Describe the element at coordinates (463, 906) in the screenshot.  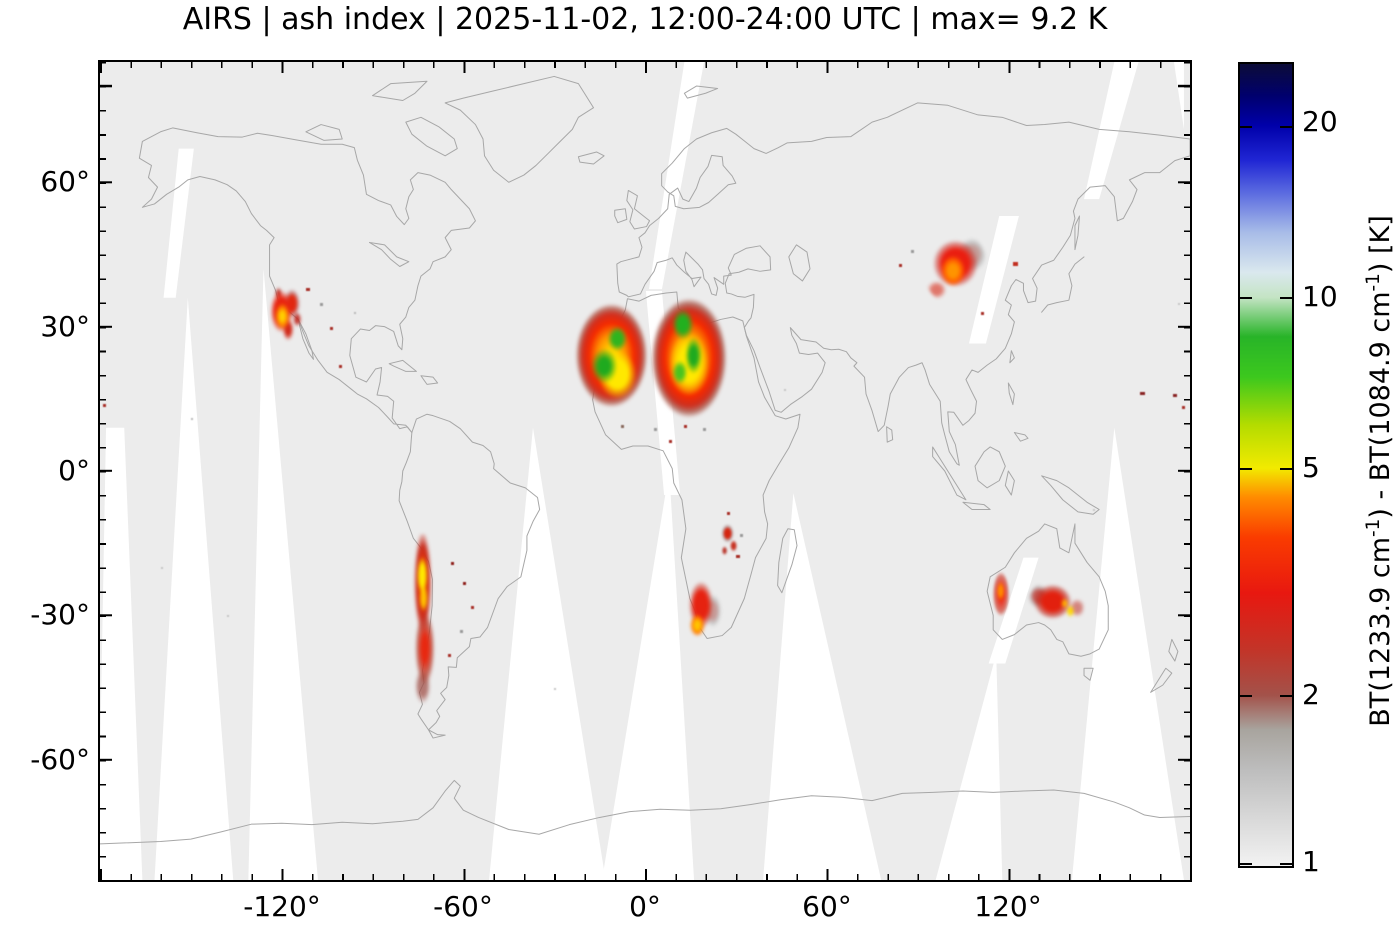
I see `x-tick-label: -60°` at that location.